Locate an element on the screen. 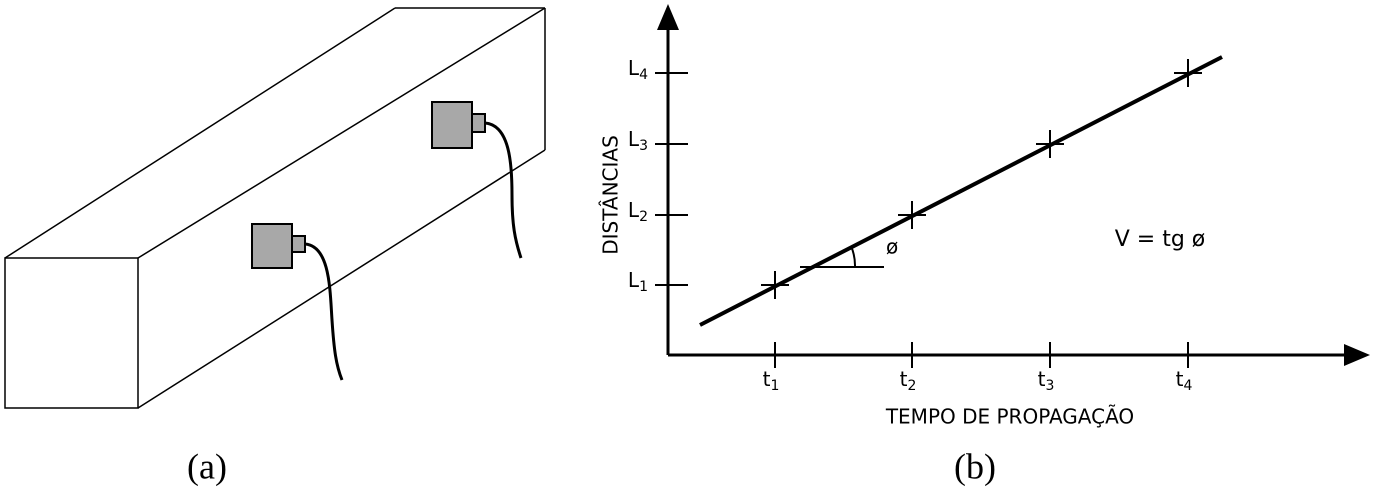 The height and width of the screenshot is (494, 1374). tick-label: t2 is located at coordinates (908, 381).